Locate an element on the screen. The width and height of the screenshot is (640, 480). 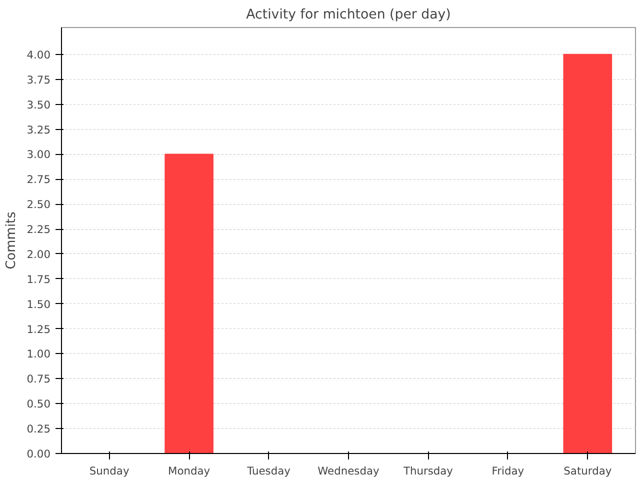
y-tick-label: 0.00 is located at coordinates (38, 454).